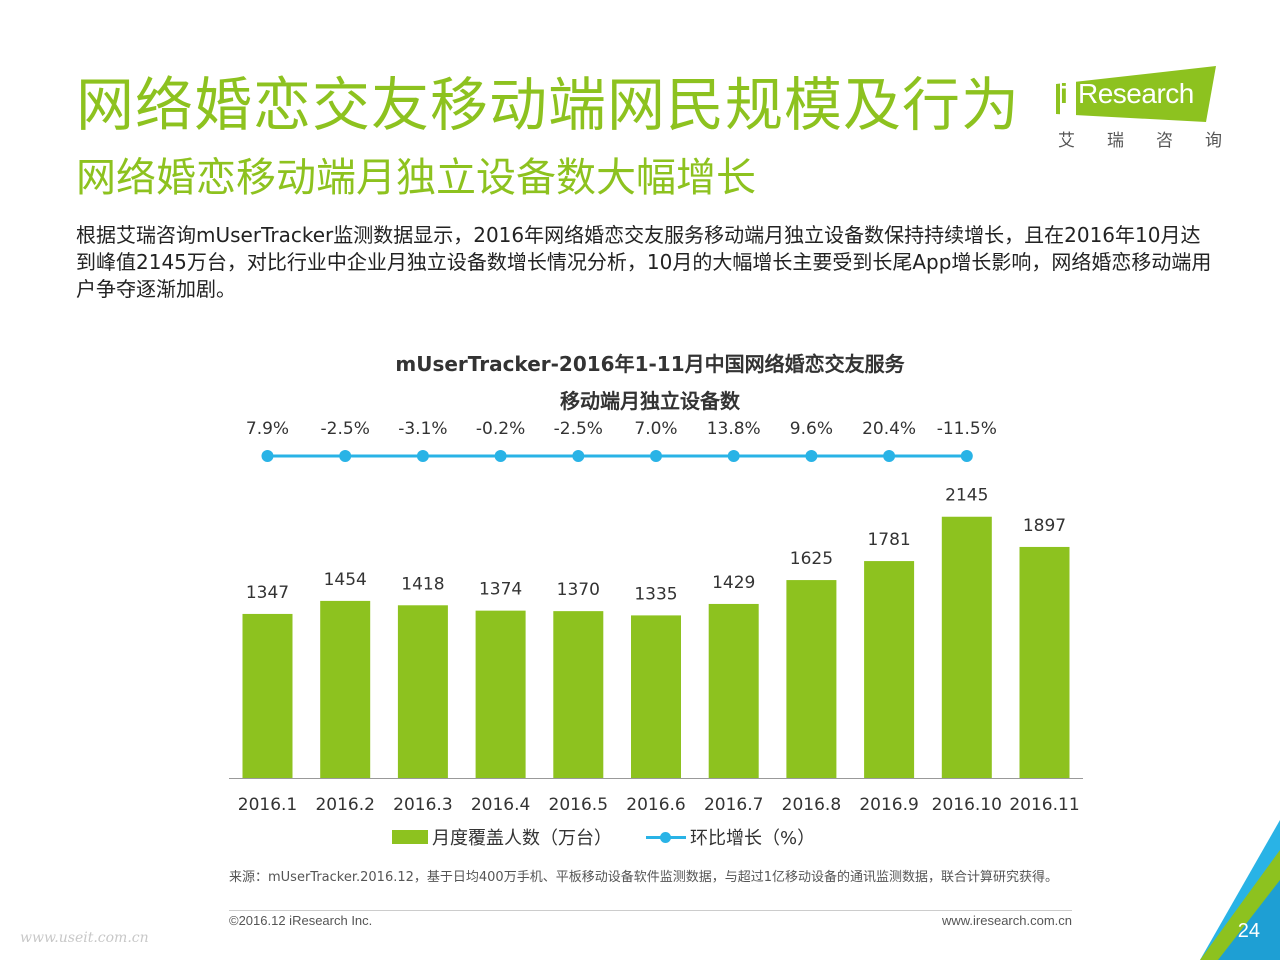 Image resolution: width=1280 pixels, height=960 pixels. Describe the element at coordinates (267, 456) in the screenshot. I see `growth-point-2016.2` at that location.